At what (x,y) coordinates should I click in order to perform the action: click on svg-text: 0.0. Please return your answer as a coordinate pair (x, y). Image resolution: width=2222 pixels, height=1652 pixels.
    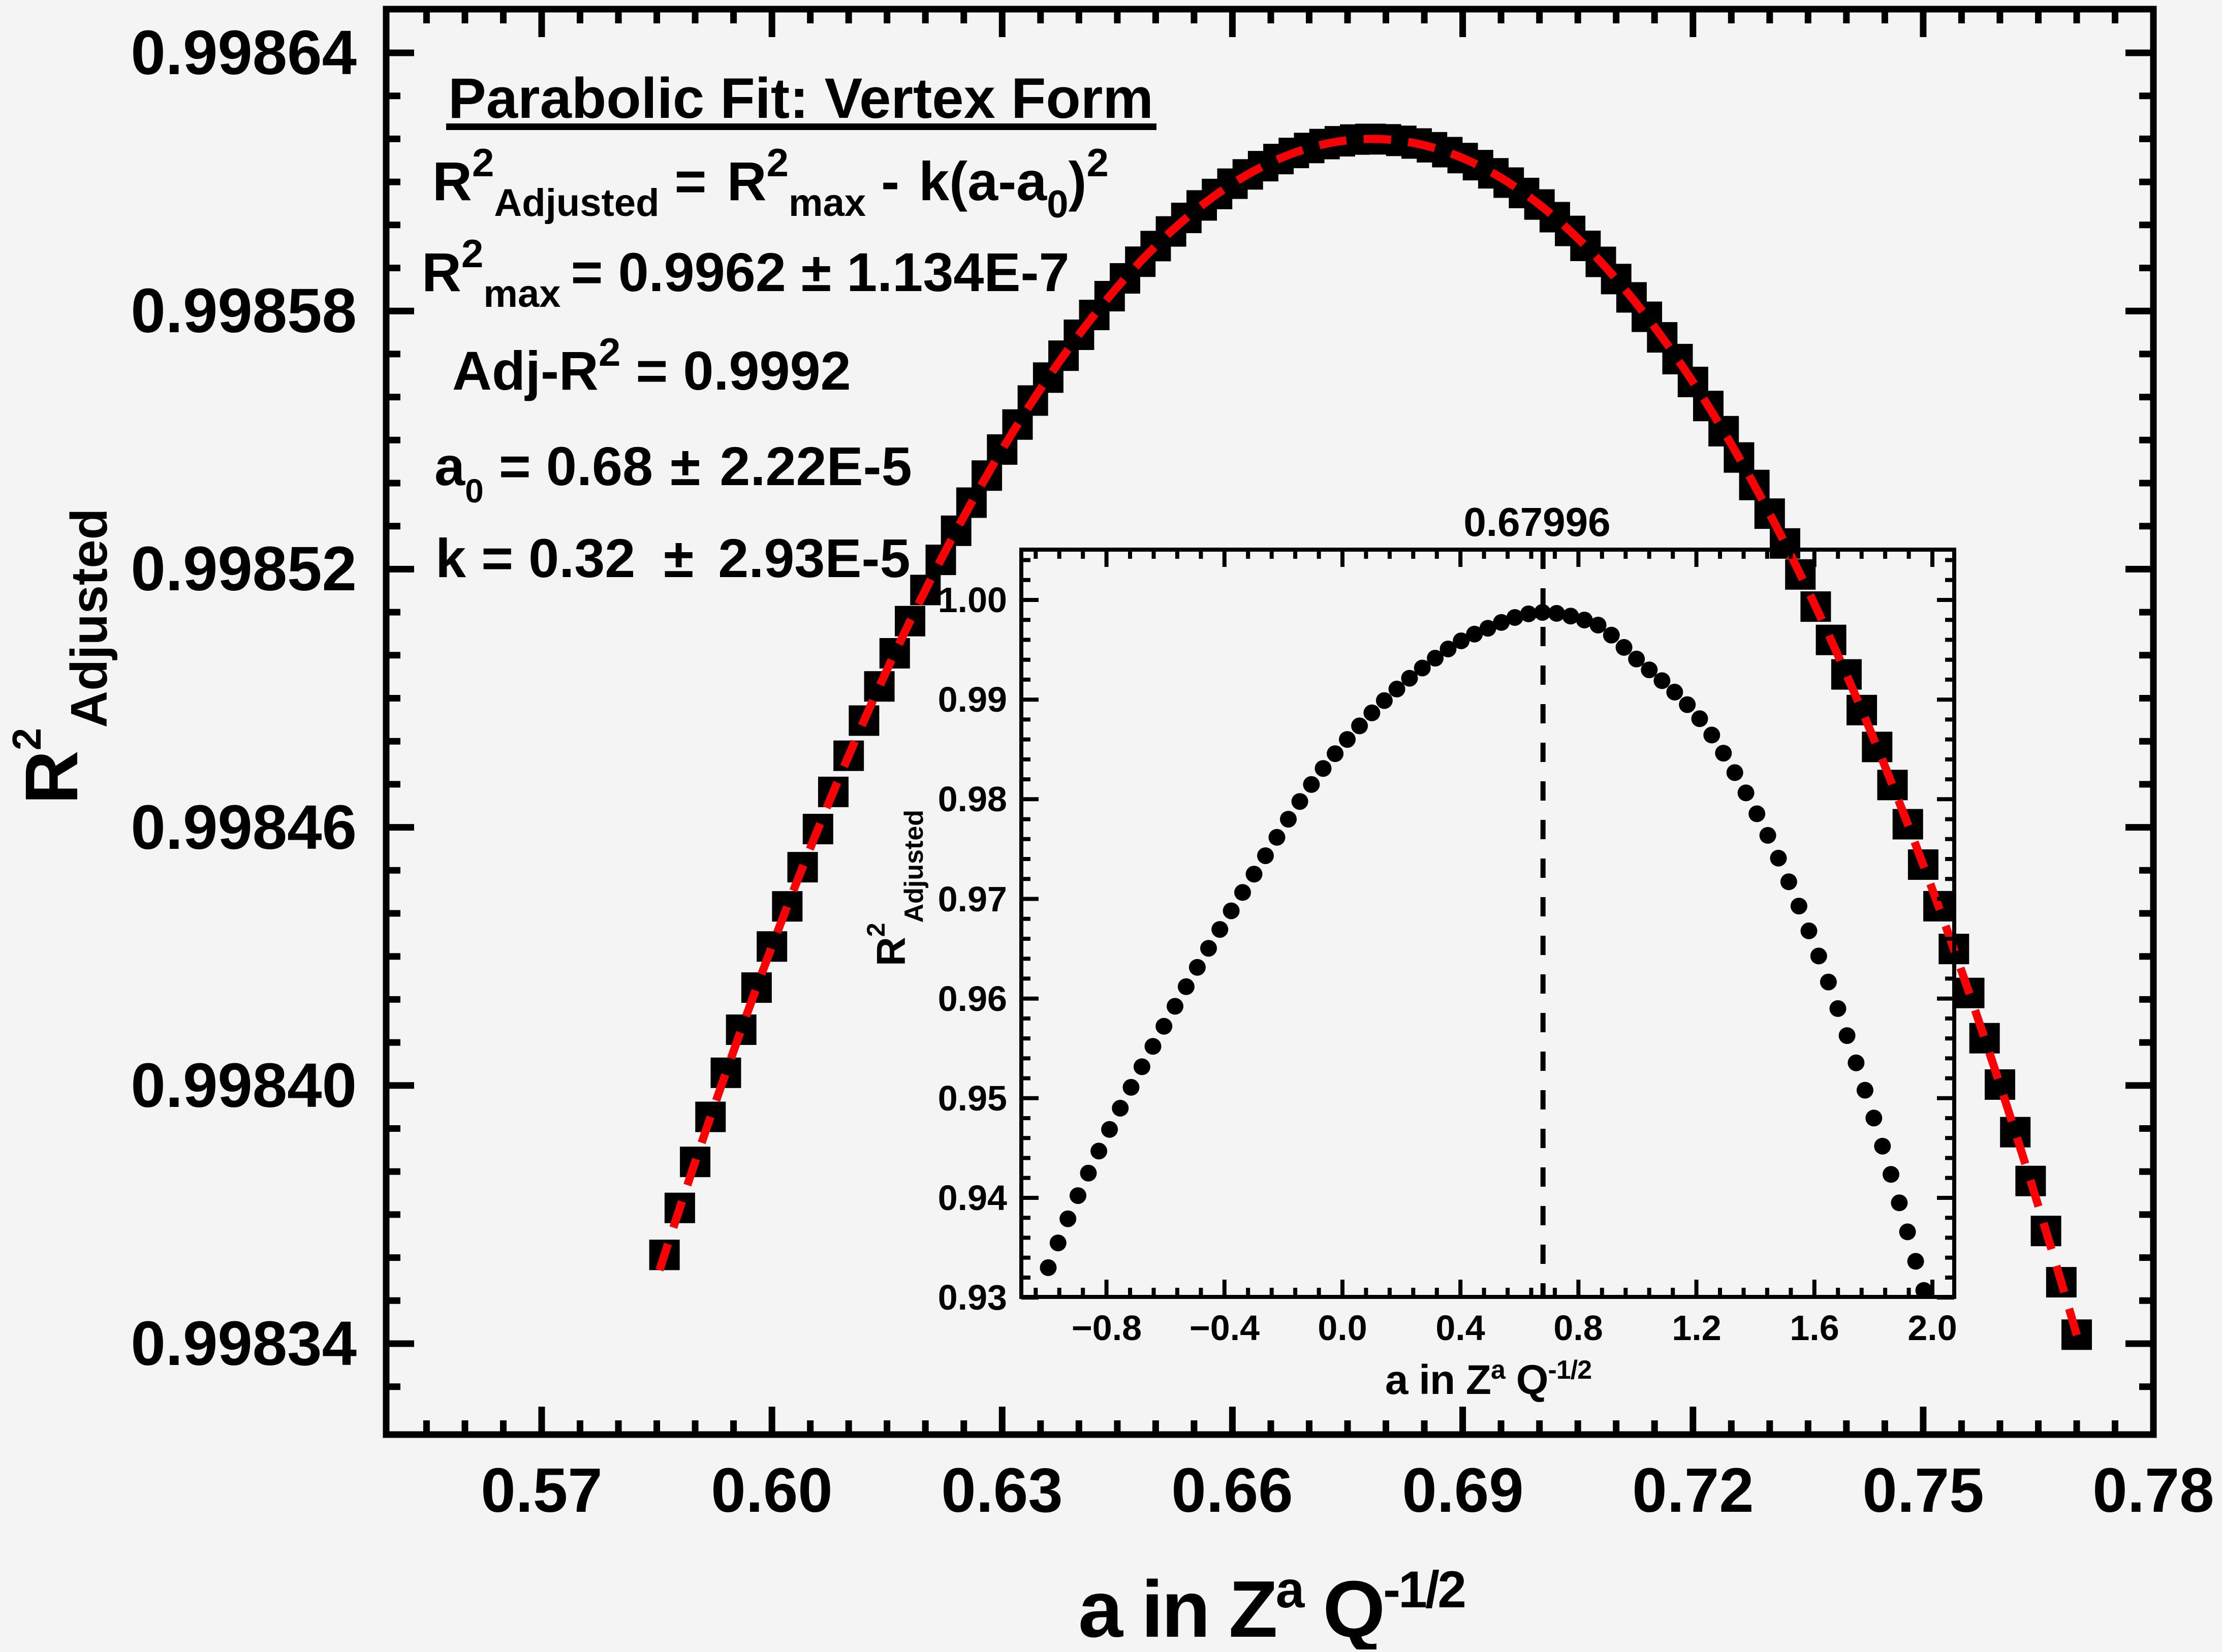
    Looking at the image, I should click on (1342, 1328).